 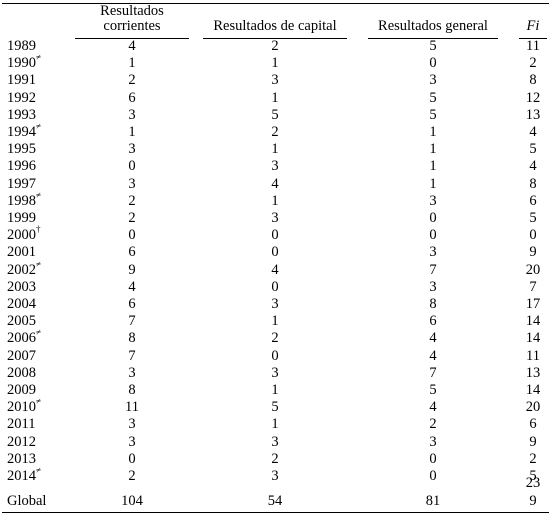 I want to click on year-value: 2009, so click(x=21, y=390).